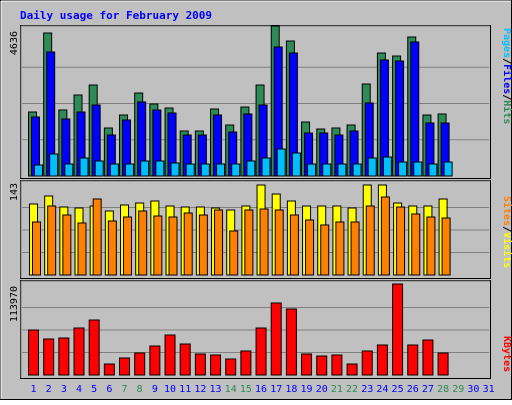  What do you see at coordinates (506, 61) in the screenshot?
I see `ylabel-sep-1: /` at bounding box center [506, 61].